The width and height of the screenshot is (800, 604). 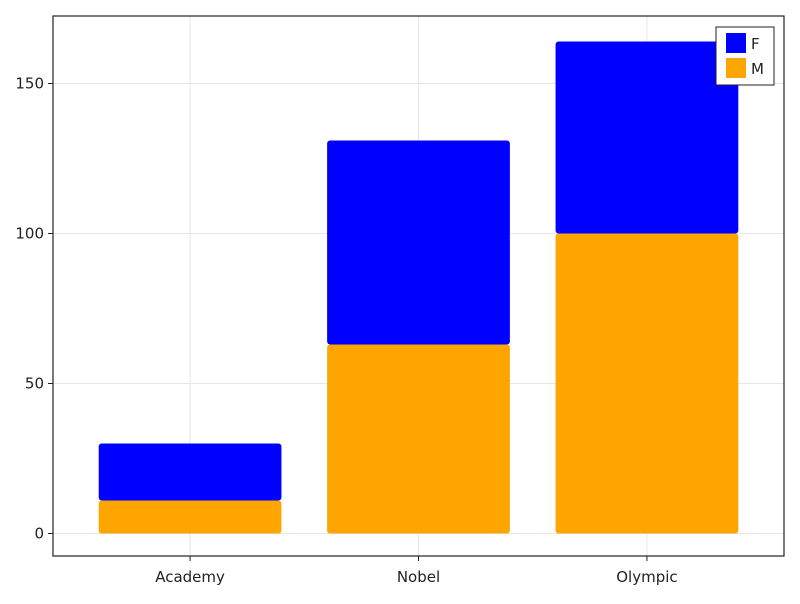 I want to click on x-tick-label: Olympic, so click(x=646, y=577).